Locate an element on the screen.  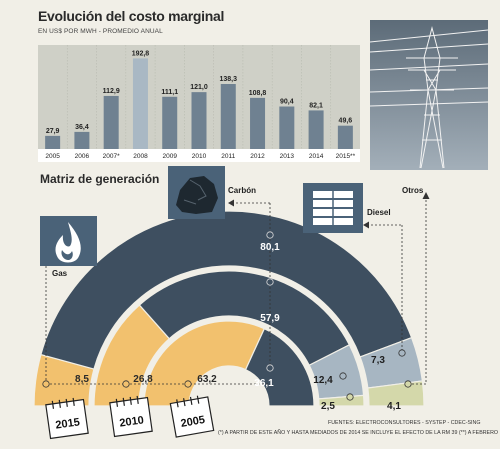
x-tick-label: 2010 is located at coordinates (199, 156).